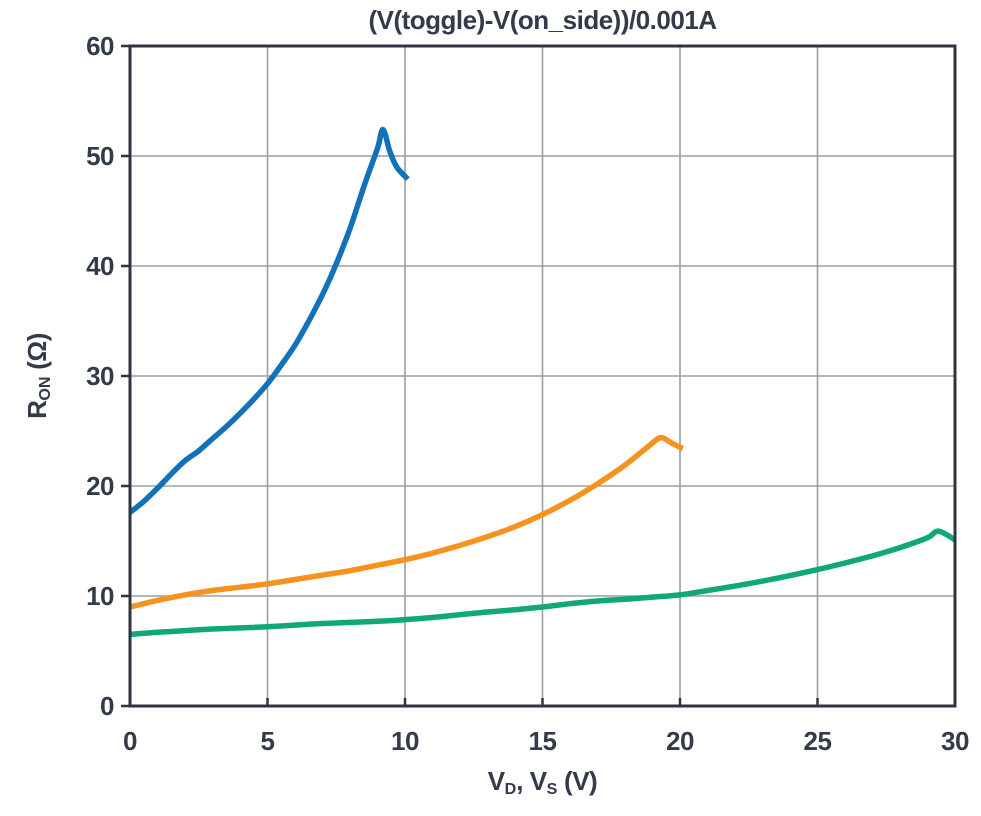  What do you see at coordinates (100, 376) in the screenshot?
I see `y-tick-label: 30` at bounding box center [100, 376].